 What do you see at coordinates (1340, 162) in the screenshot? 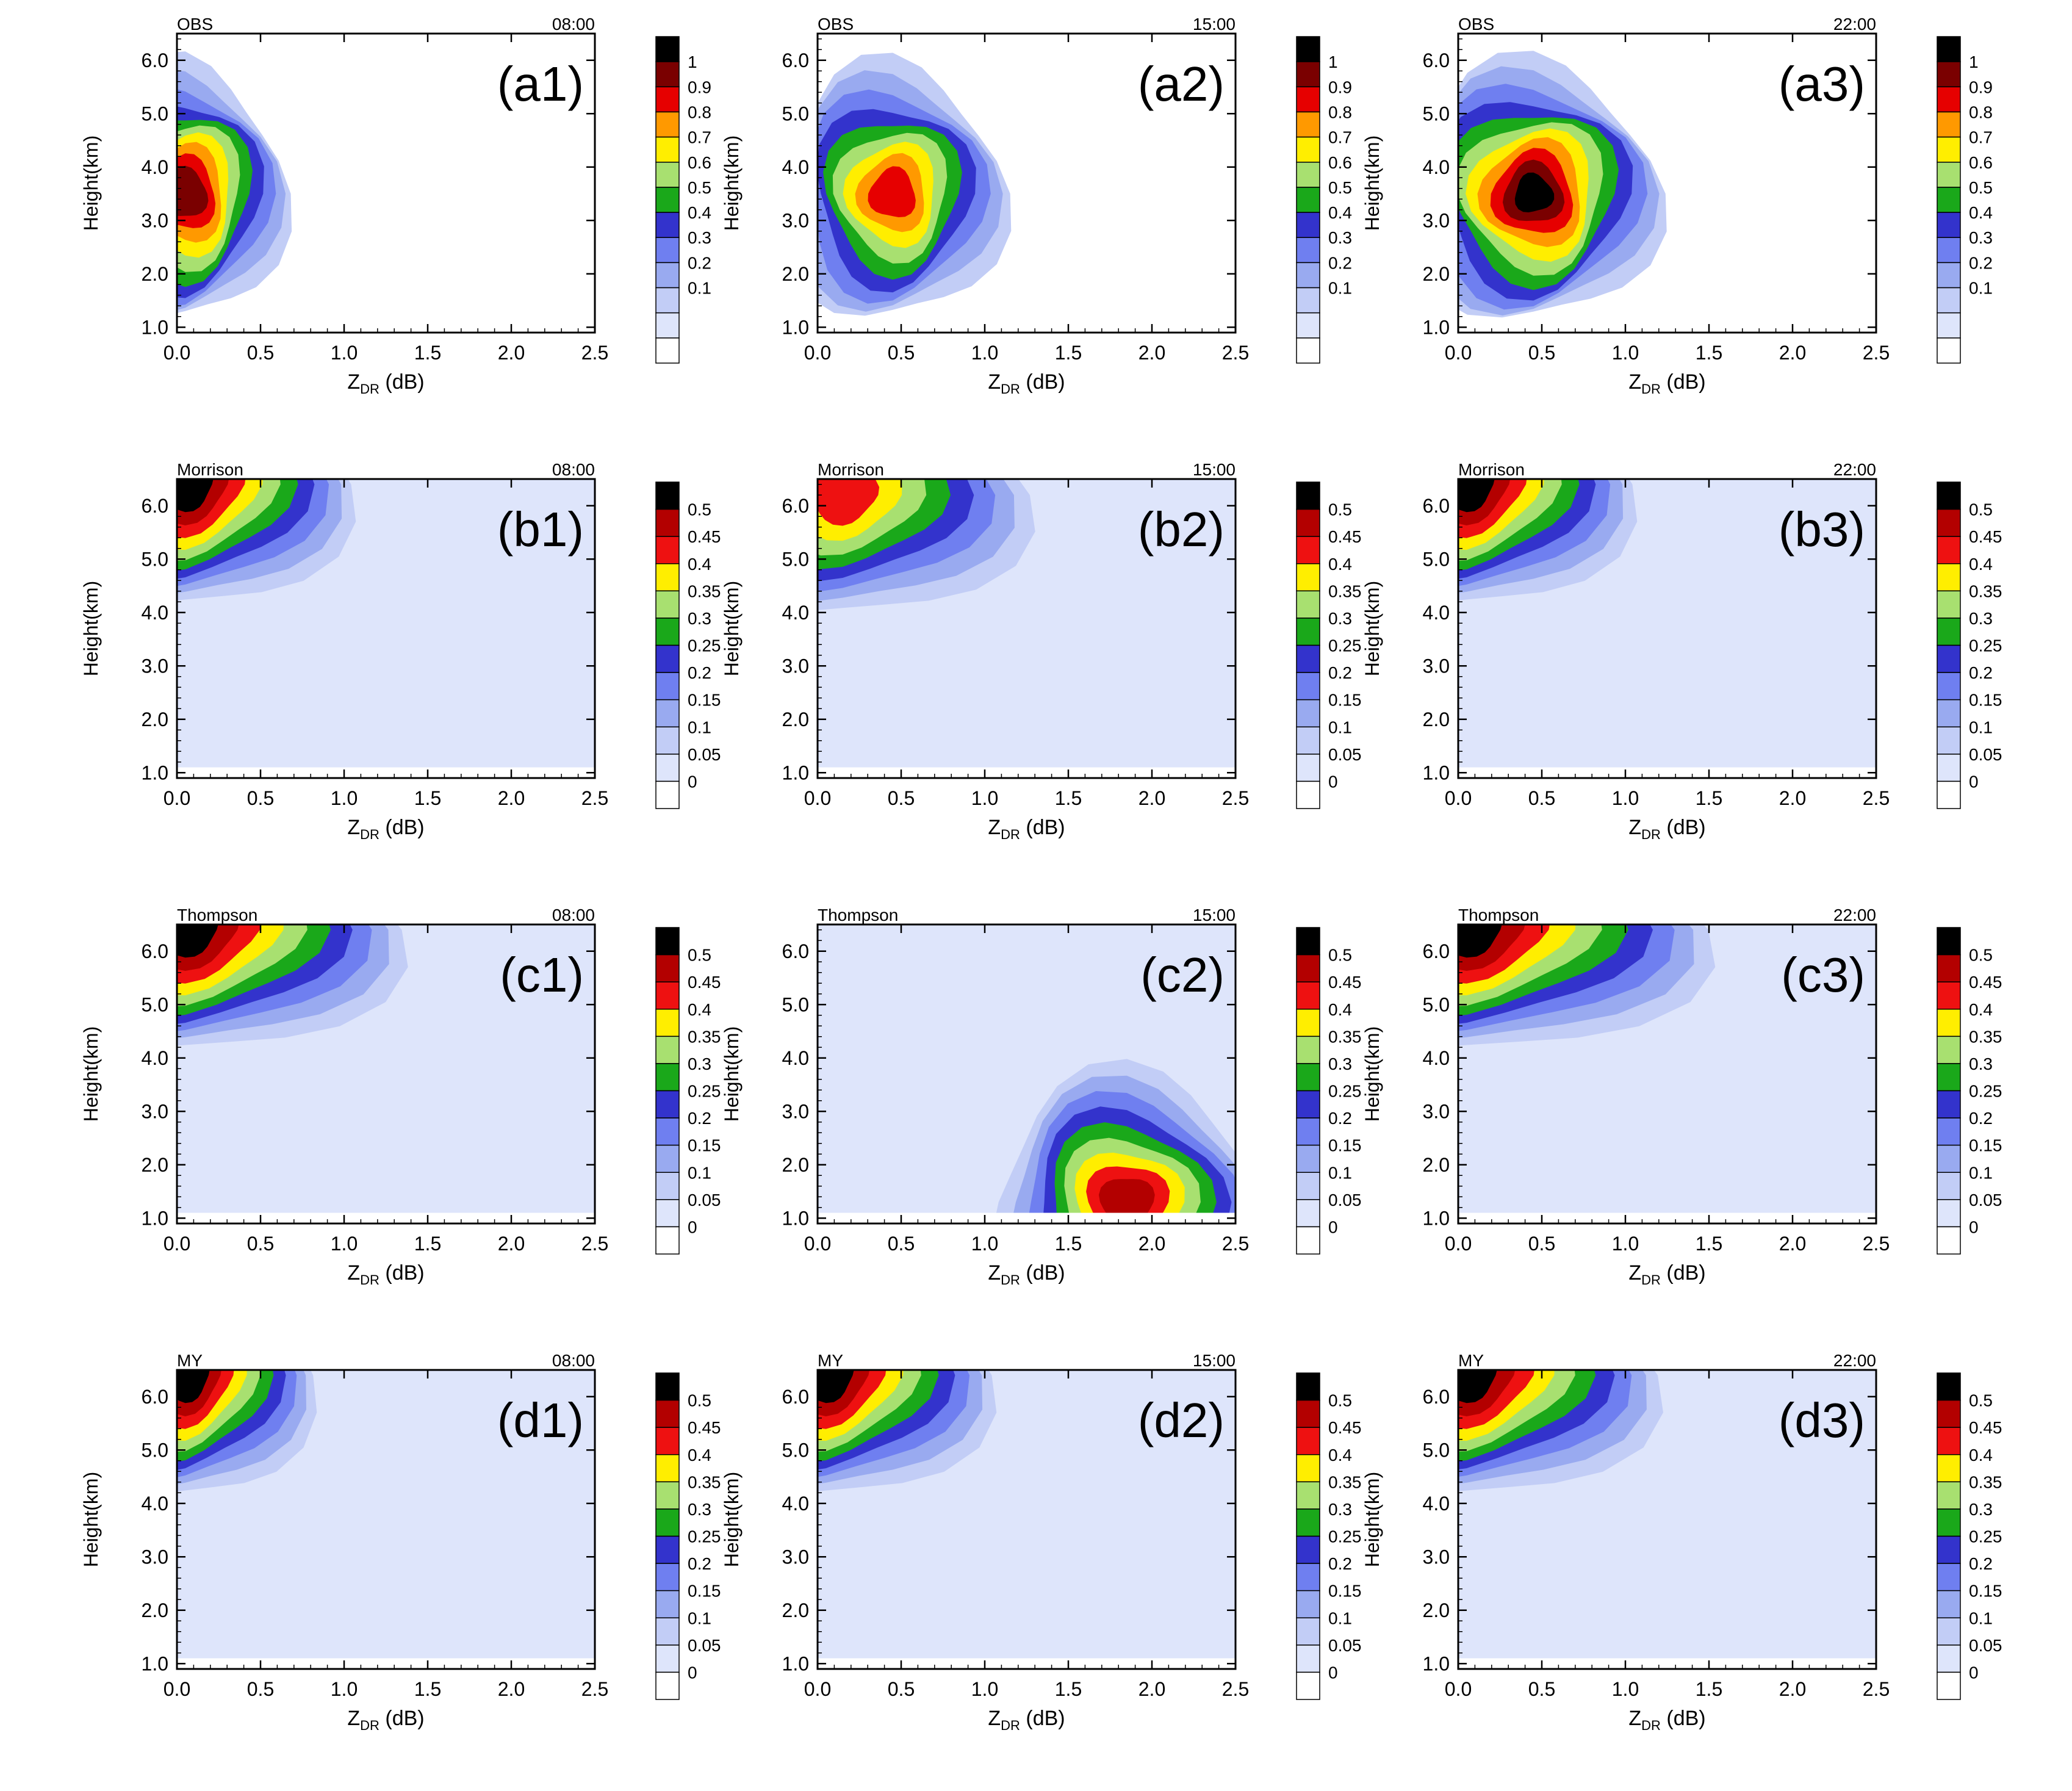
I see `colorbar-label: 0.6` at bounding box center [1340, 162].